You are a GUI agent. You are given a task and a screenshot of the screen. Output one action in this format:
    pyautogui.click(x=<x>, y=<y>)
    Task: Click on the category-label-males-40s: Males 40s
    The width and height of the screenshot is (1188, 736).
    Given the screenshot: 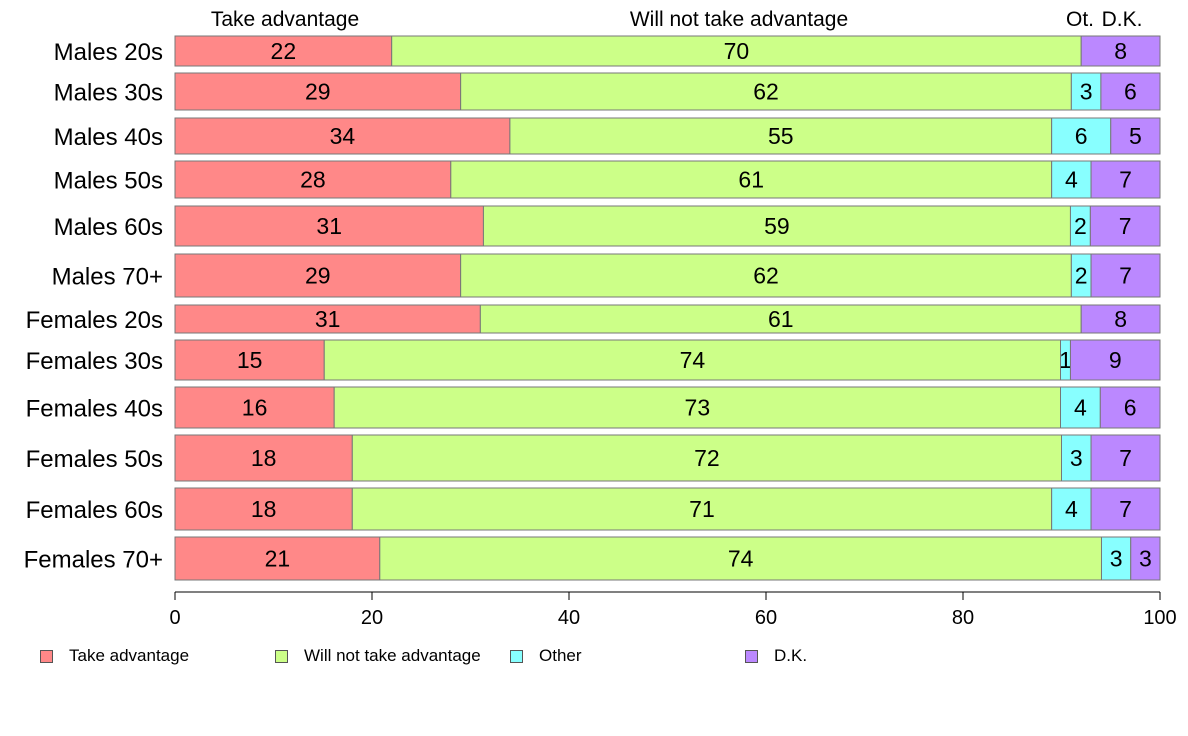 What is the action you would take?
    pyautogui.click(x=108, y=137)
    